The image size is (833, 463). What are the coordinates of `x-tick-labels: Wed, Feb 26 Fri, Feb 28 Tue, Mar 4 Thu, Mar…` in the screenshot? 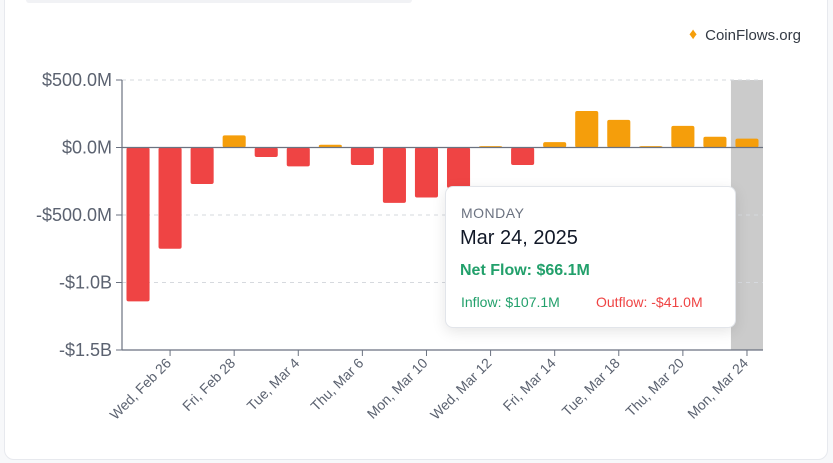 It's located at (428, 386).